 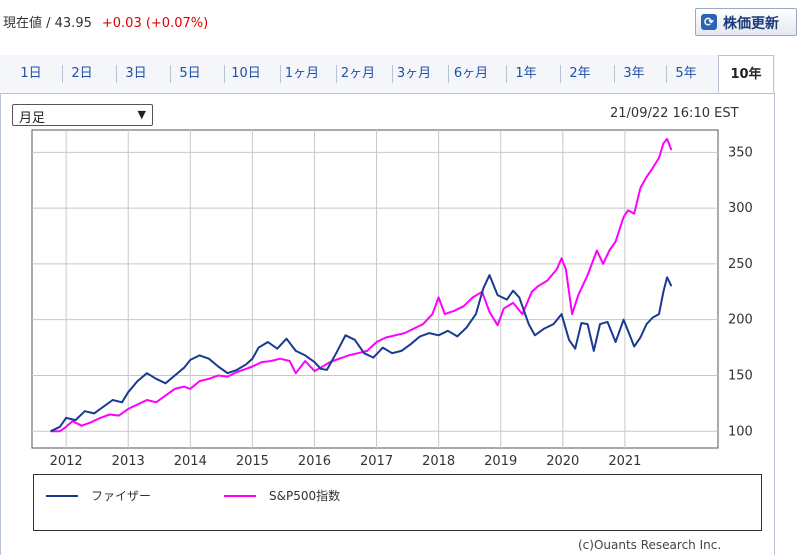 I want to click on x-tick-label-2014: 2014, so click(x=190, y=461).